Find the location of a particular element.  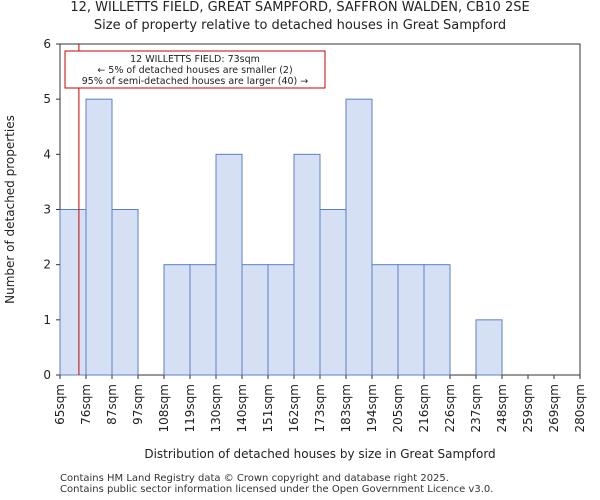

x-tick-label: 76sqm is located at coordinates (86, 404).